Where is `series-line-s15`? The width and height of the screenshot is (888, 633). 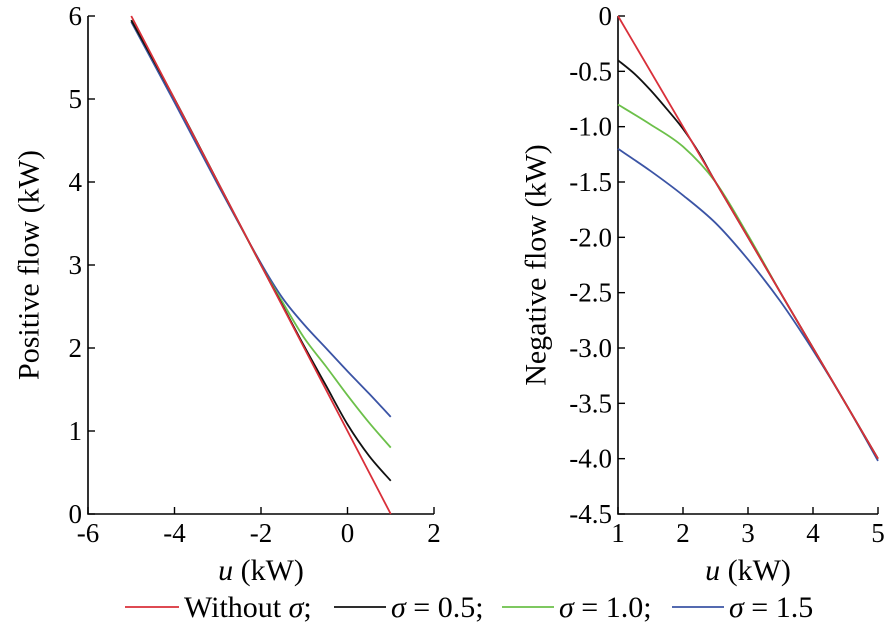
series-line-s15 is located at coordinates (748, 305).